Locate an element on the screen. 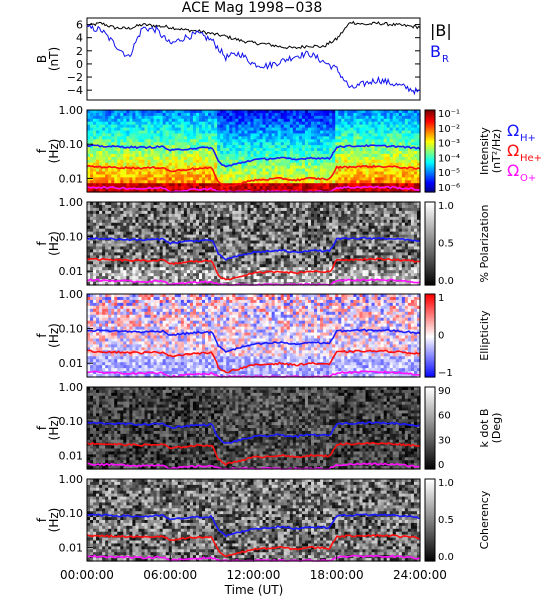  ellipticity-colorbar-tick-label: 0 is located at coordinates (441, 336).